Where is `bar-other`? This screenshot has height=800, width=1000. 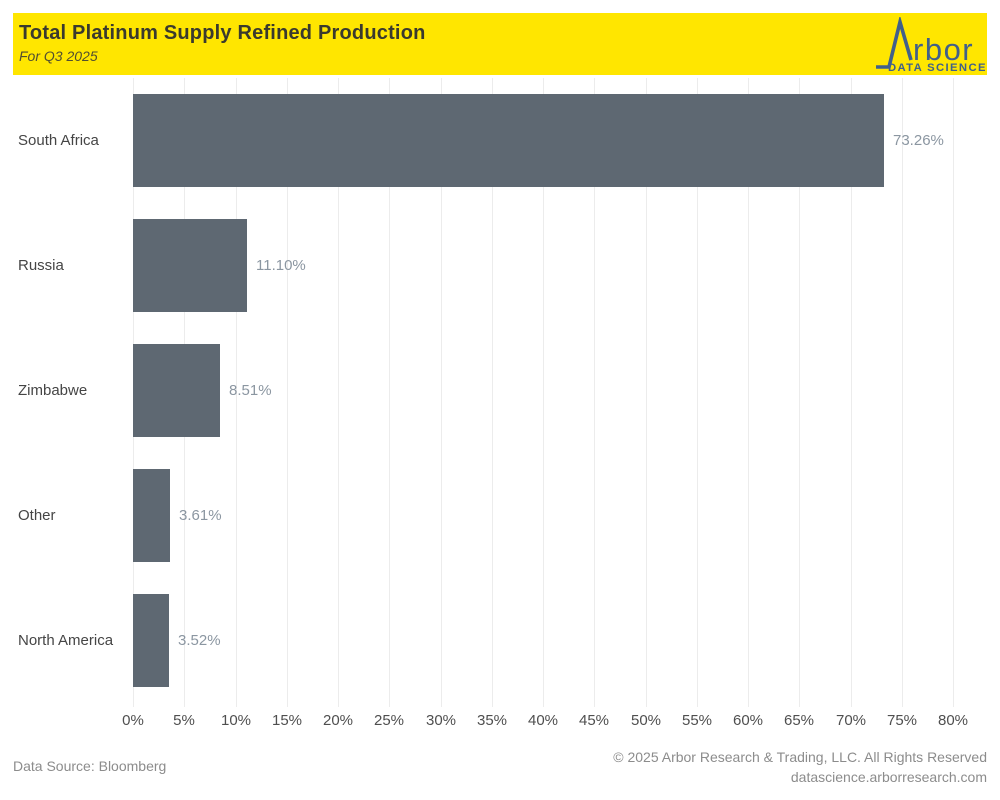 bar-other is located at coordinates (151, 515).